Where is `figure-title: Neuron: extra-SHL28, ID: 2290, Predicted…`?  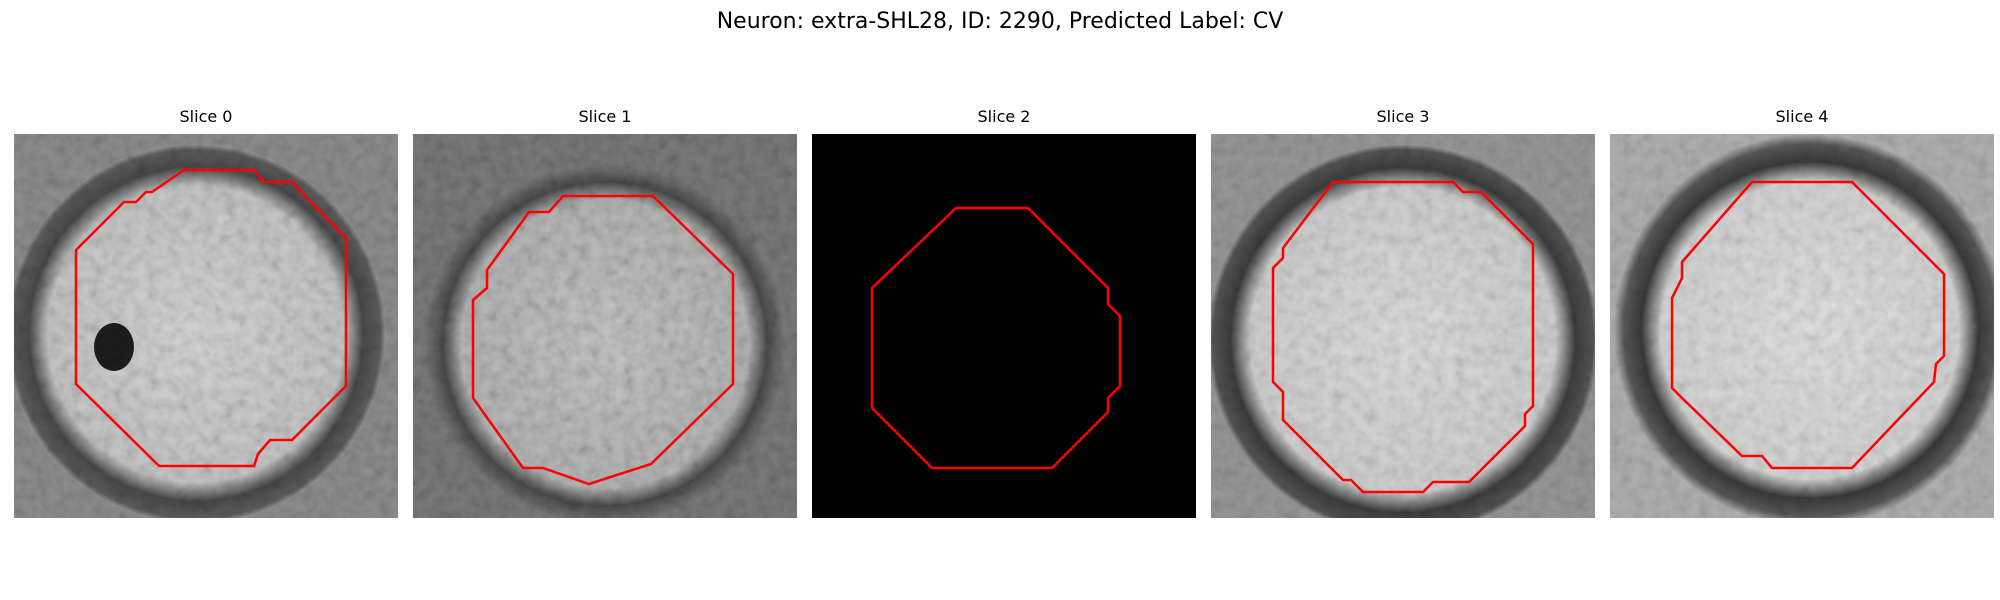
figure-title: Neuron: extra-SHL28, ID: 2290, Predicted… is located at coordinates (1000, 21).